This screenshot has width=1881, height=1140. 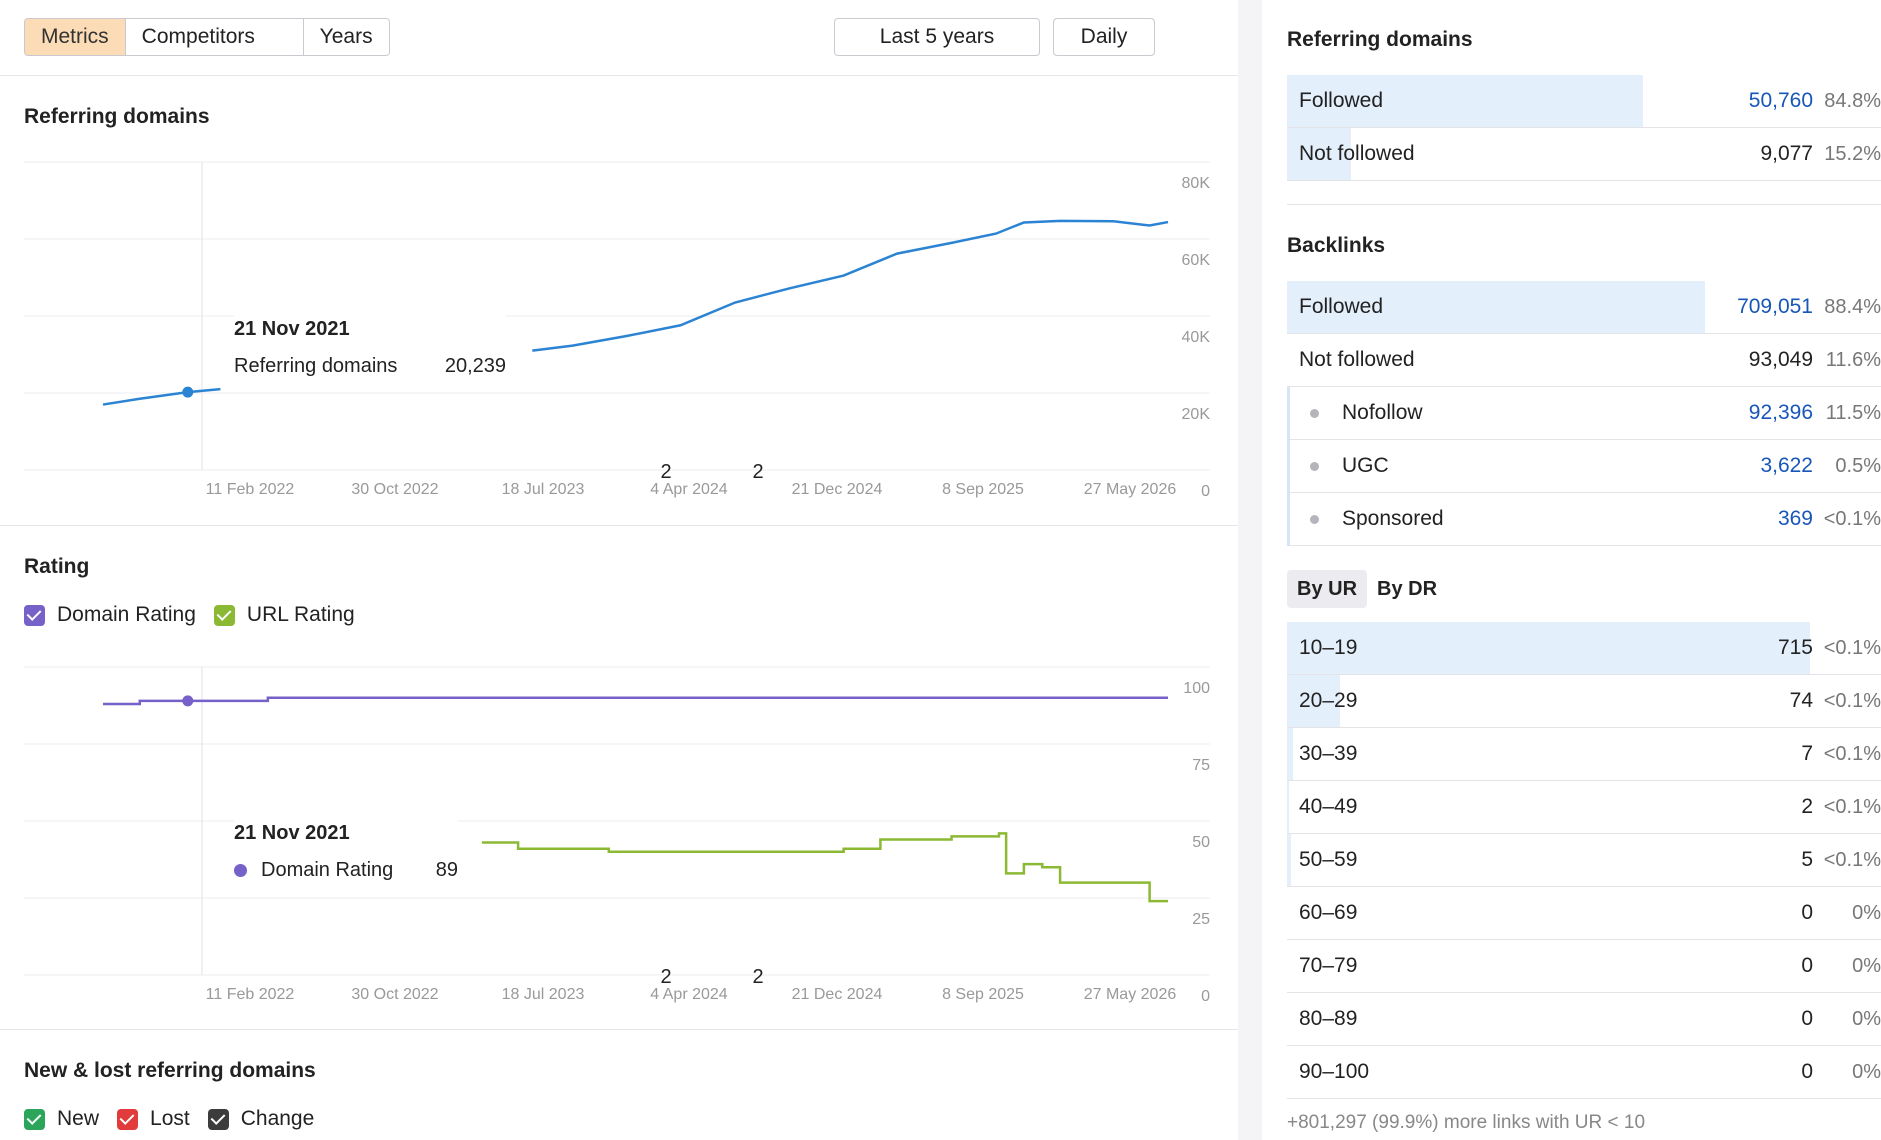 I want to click on tab-years: Years, so click(x=346, y=37).